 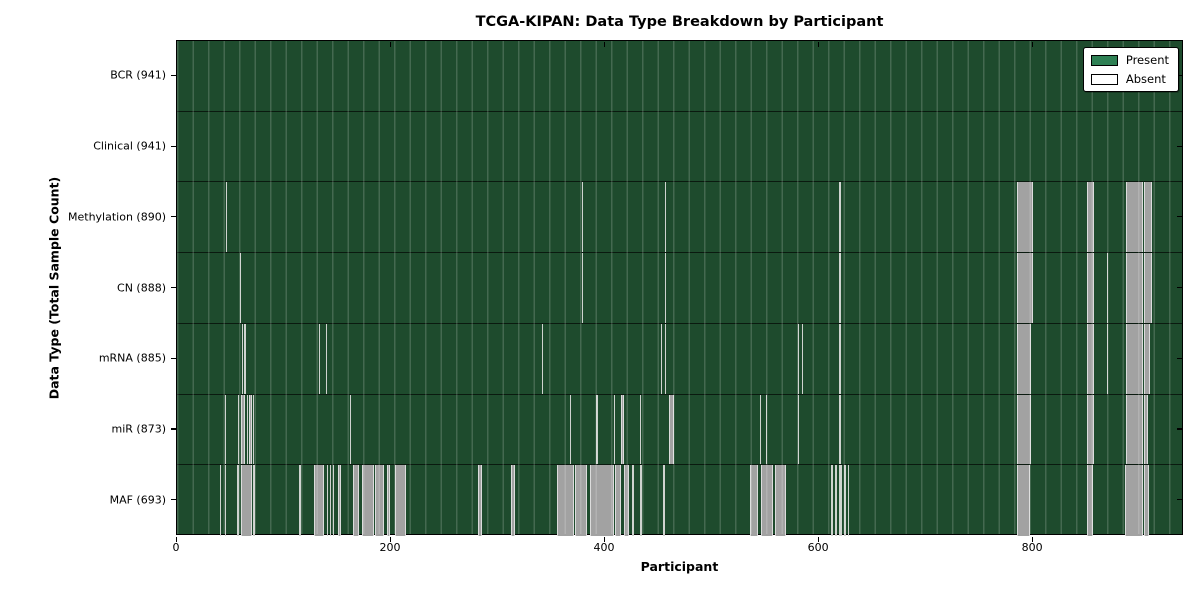 What do you see at coordinates (1104, 79) in the screenshot?
I see `absent-swatch` at bounding box center [1104, 79].